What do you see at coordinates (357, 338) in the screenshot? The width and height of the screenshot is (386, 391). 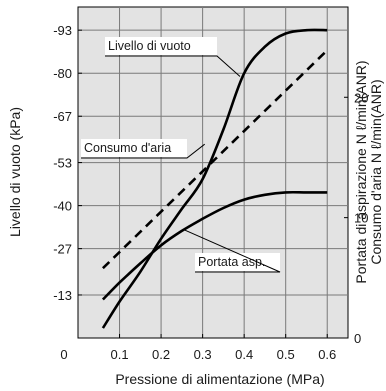 I see `y-right-tick-label: 0` at bounding box center [357, 338].